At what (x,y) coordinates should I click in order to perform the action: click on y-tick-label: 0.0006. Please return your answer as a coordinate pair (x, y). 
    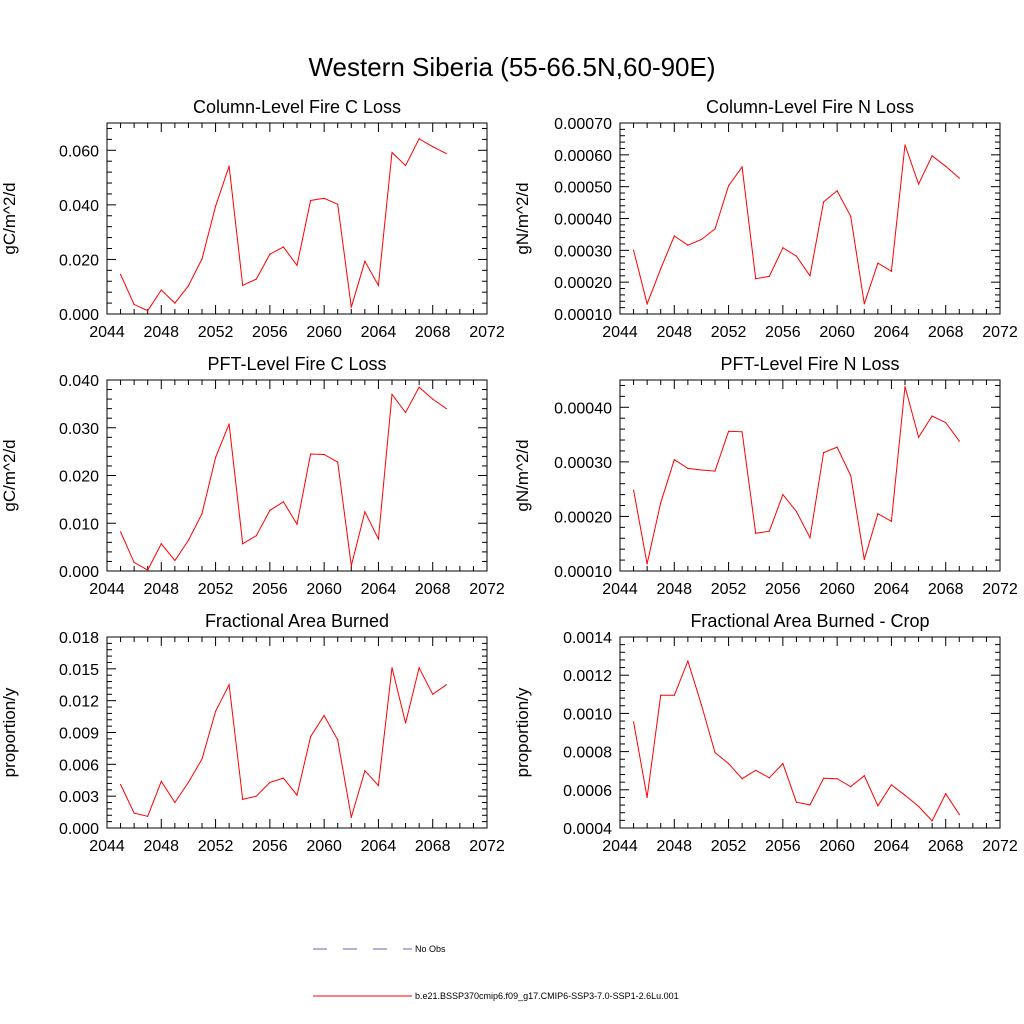
    Looking at the image, I should click on (587, 791).